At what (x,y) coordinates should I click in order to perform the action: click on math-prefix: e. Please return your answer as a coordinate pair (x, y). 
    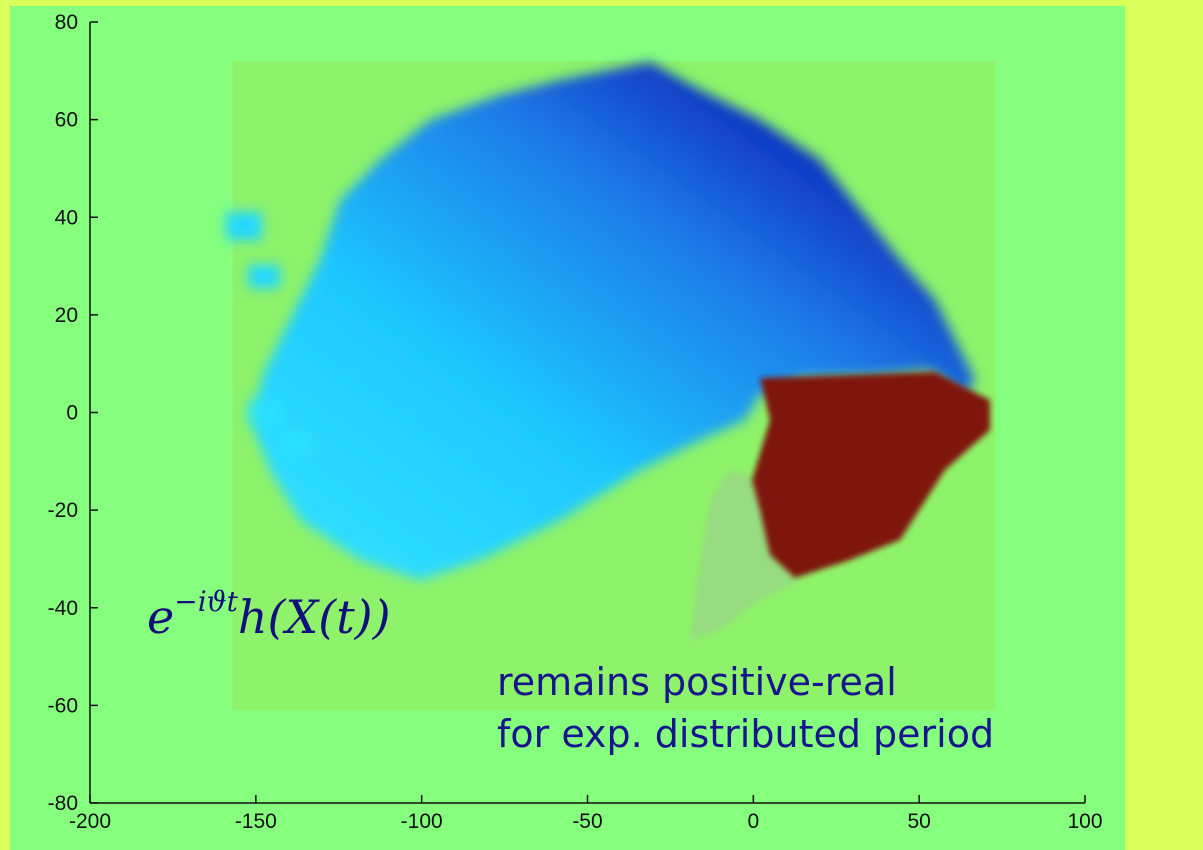
    Looking at the image, I should click on (161, 617).